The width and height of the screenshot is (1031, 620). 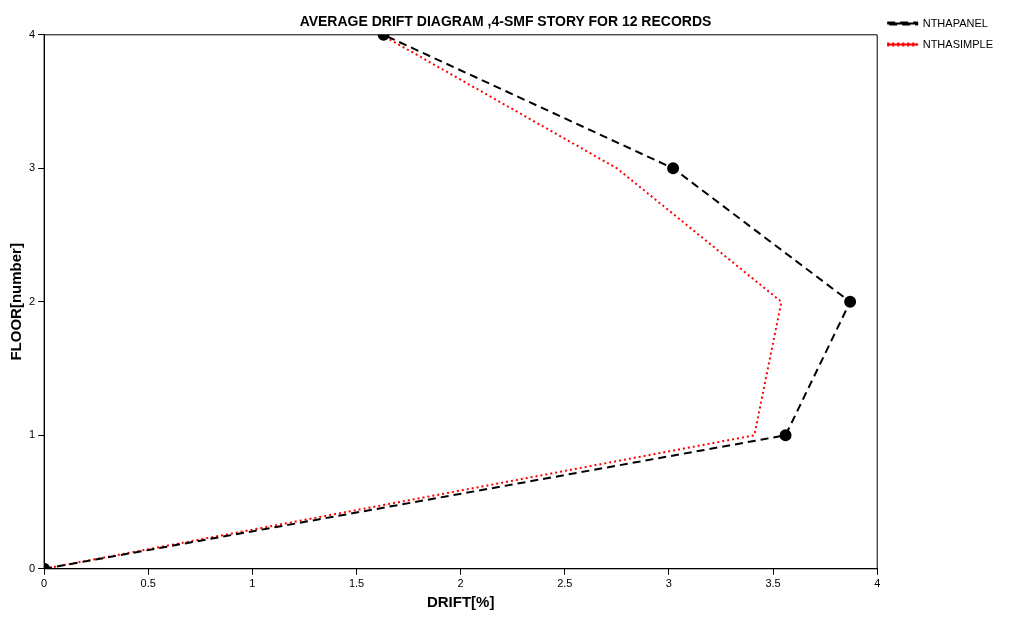 I want to click on x-tick-label: 2, so click(x=460, y=583).